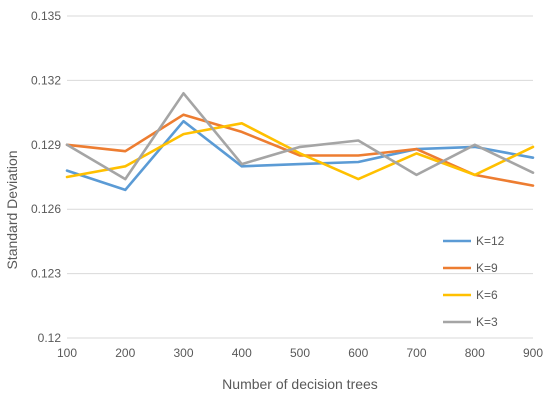 Image resolution: width=550 pixels, height=400 pixels. I want to click on legend-label: K=12, so click(490, 241).